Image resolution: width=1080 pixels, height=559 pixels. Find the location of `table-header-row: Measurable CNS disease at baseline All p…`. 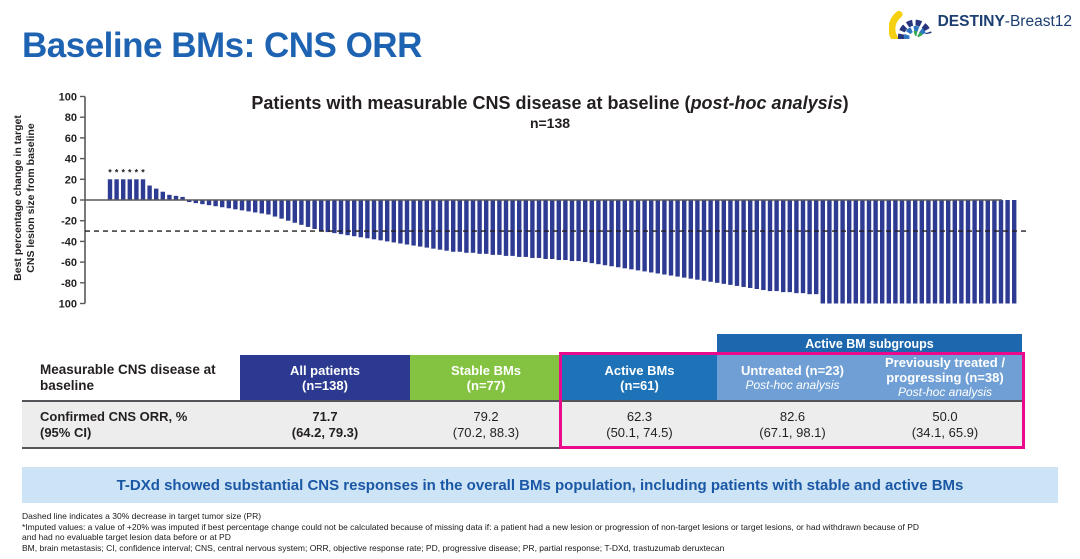

table-header-row: Measurable CNS disease at baseline All p… is located at coordinates (522, 377).